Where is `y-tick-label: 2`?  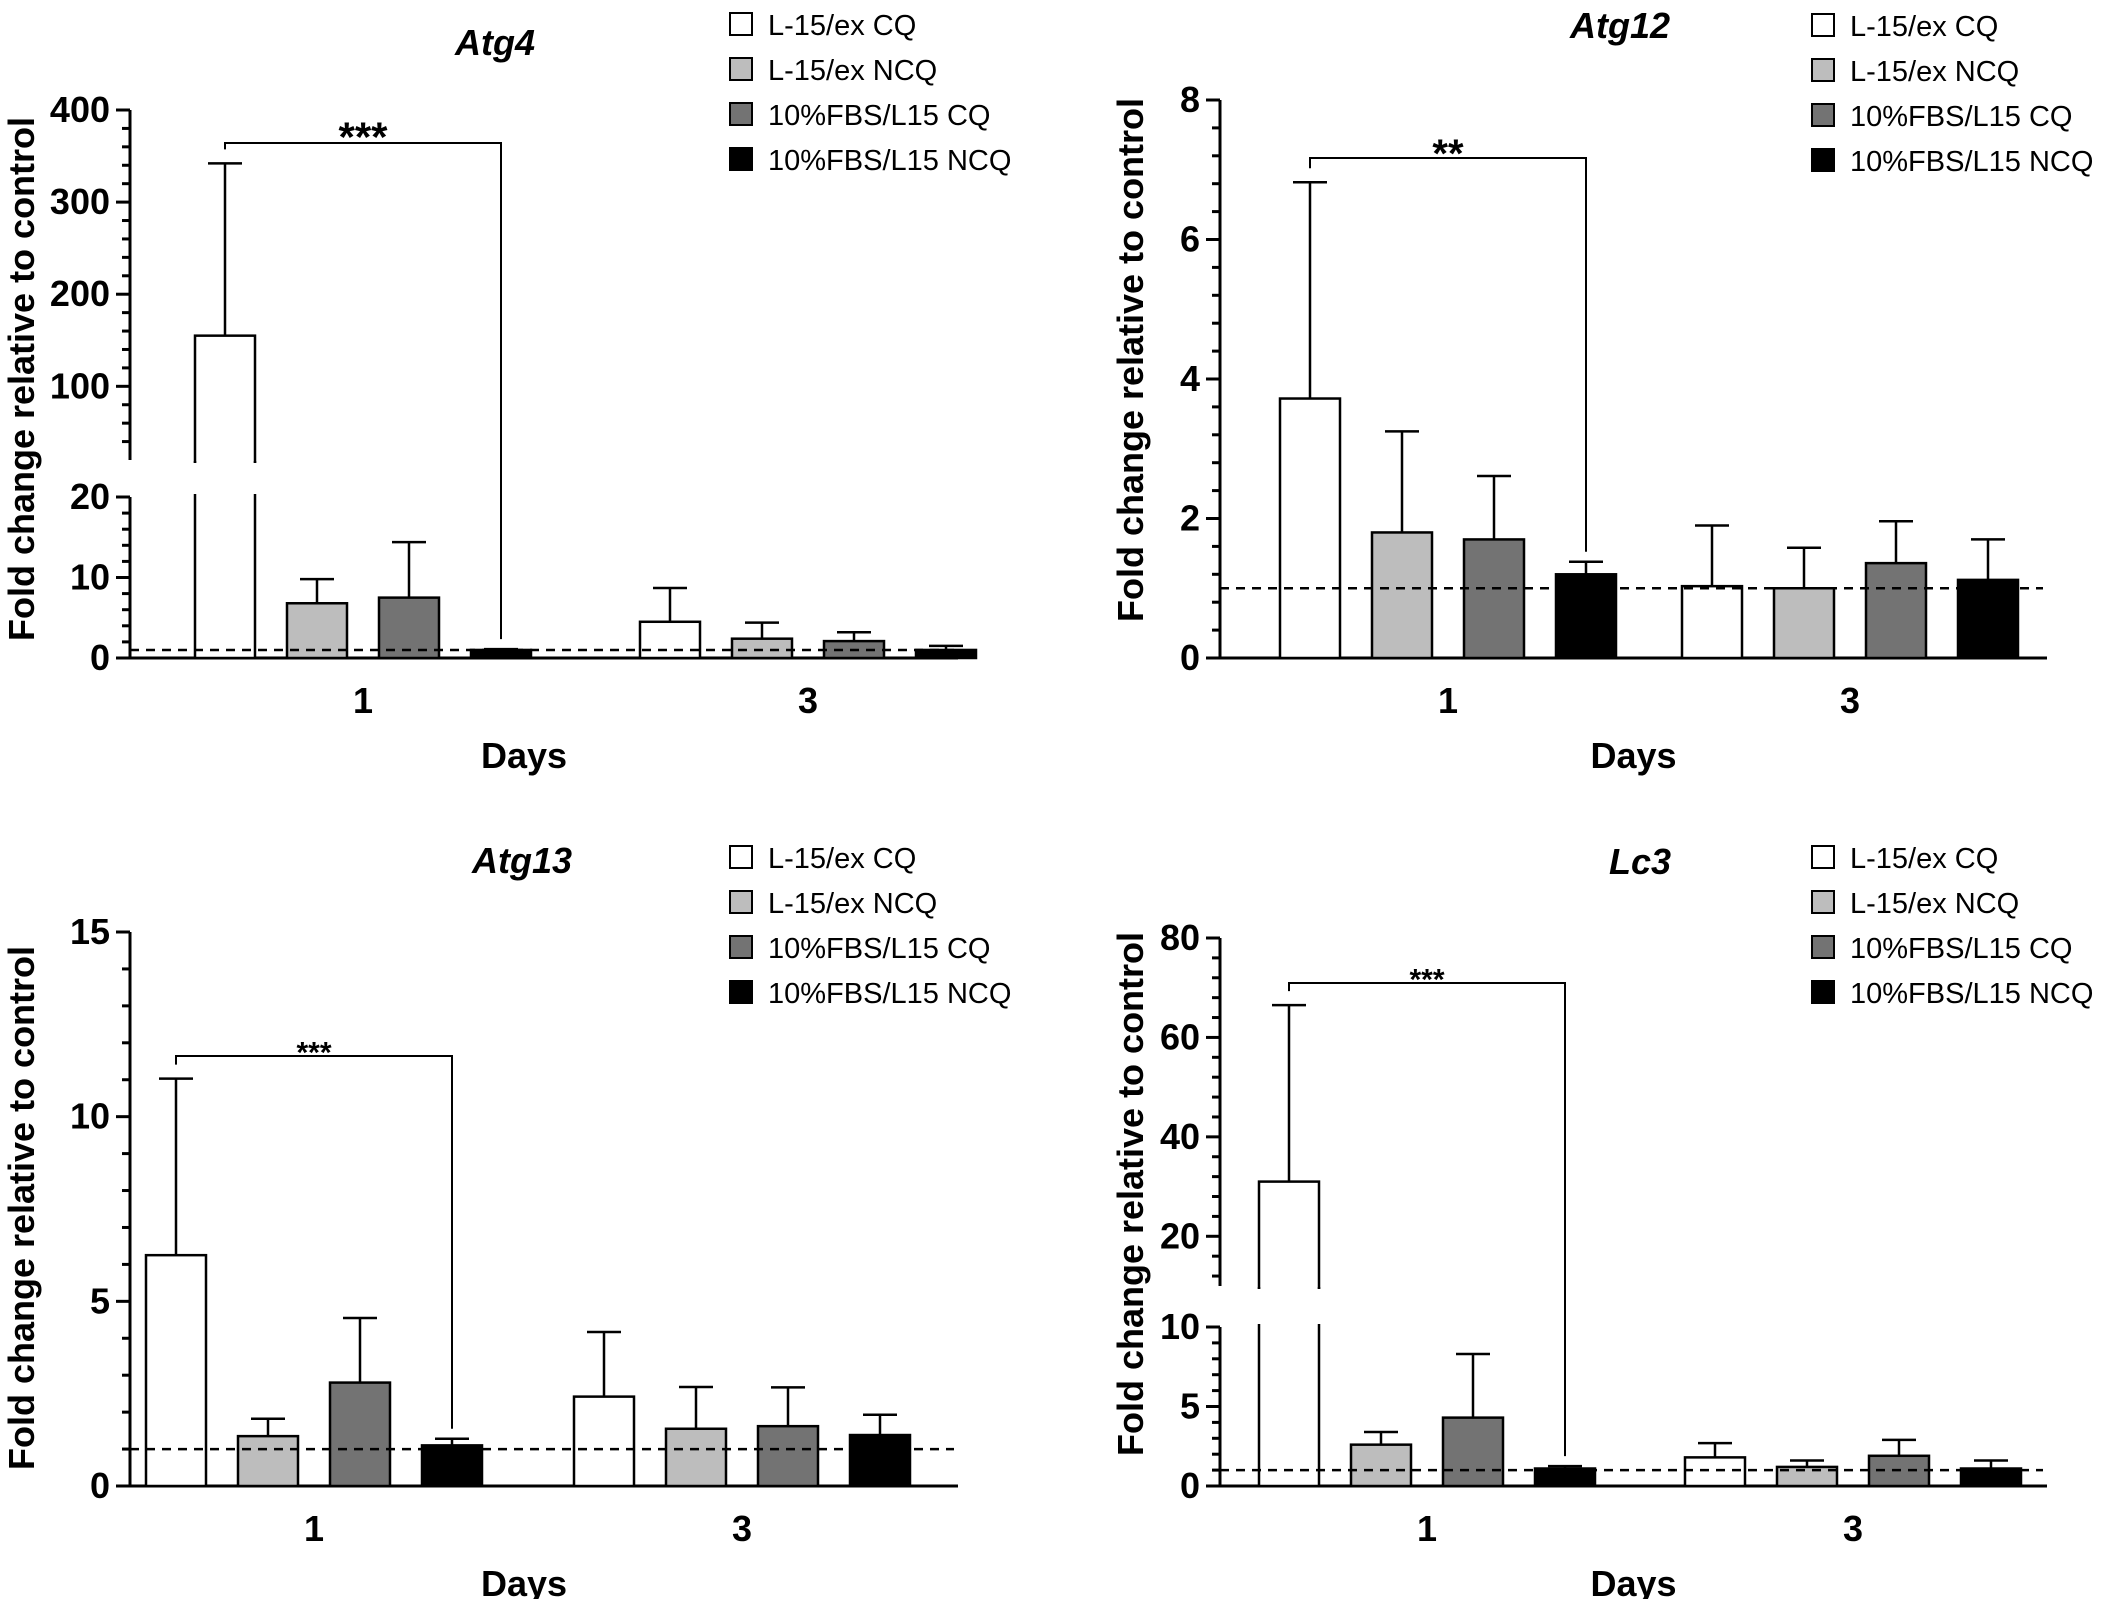
y-tick-label: 2 is located at coordinates (1190, 518).